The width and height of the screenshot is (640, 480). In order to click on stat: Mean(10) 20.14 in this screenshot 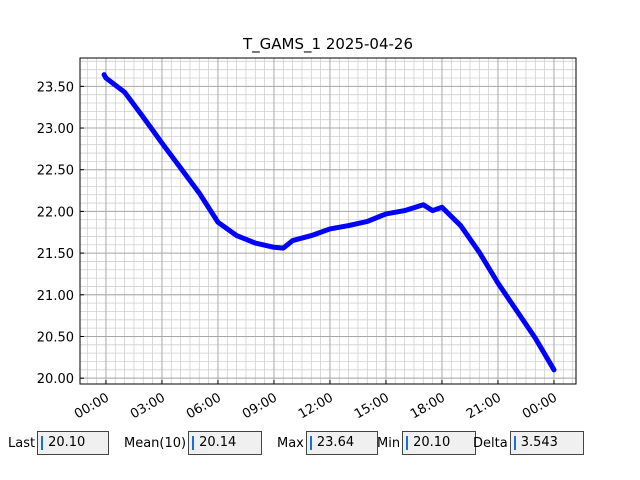, I will do `click(193, 443)`.